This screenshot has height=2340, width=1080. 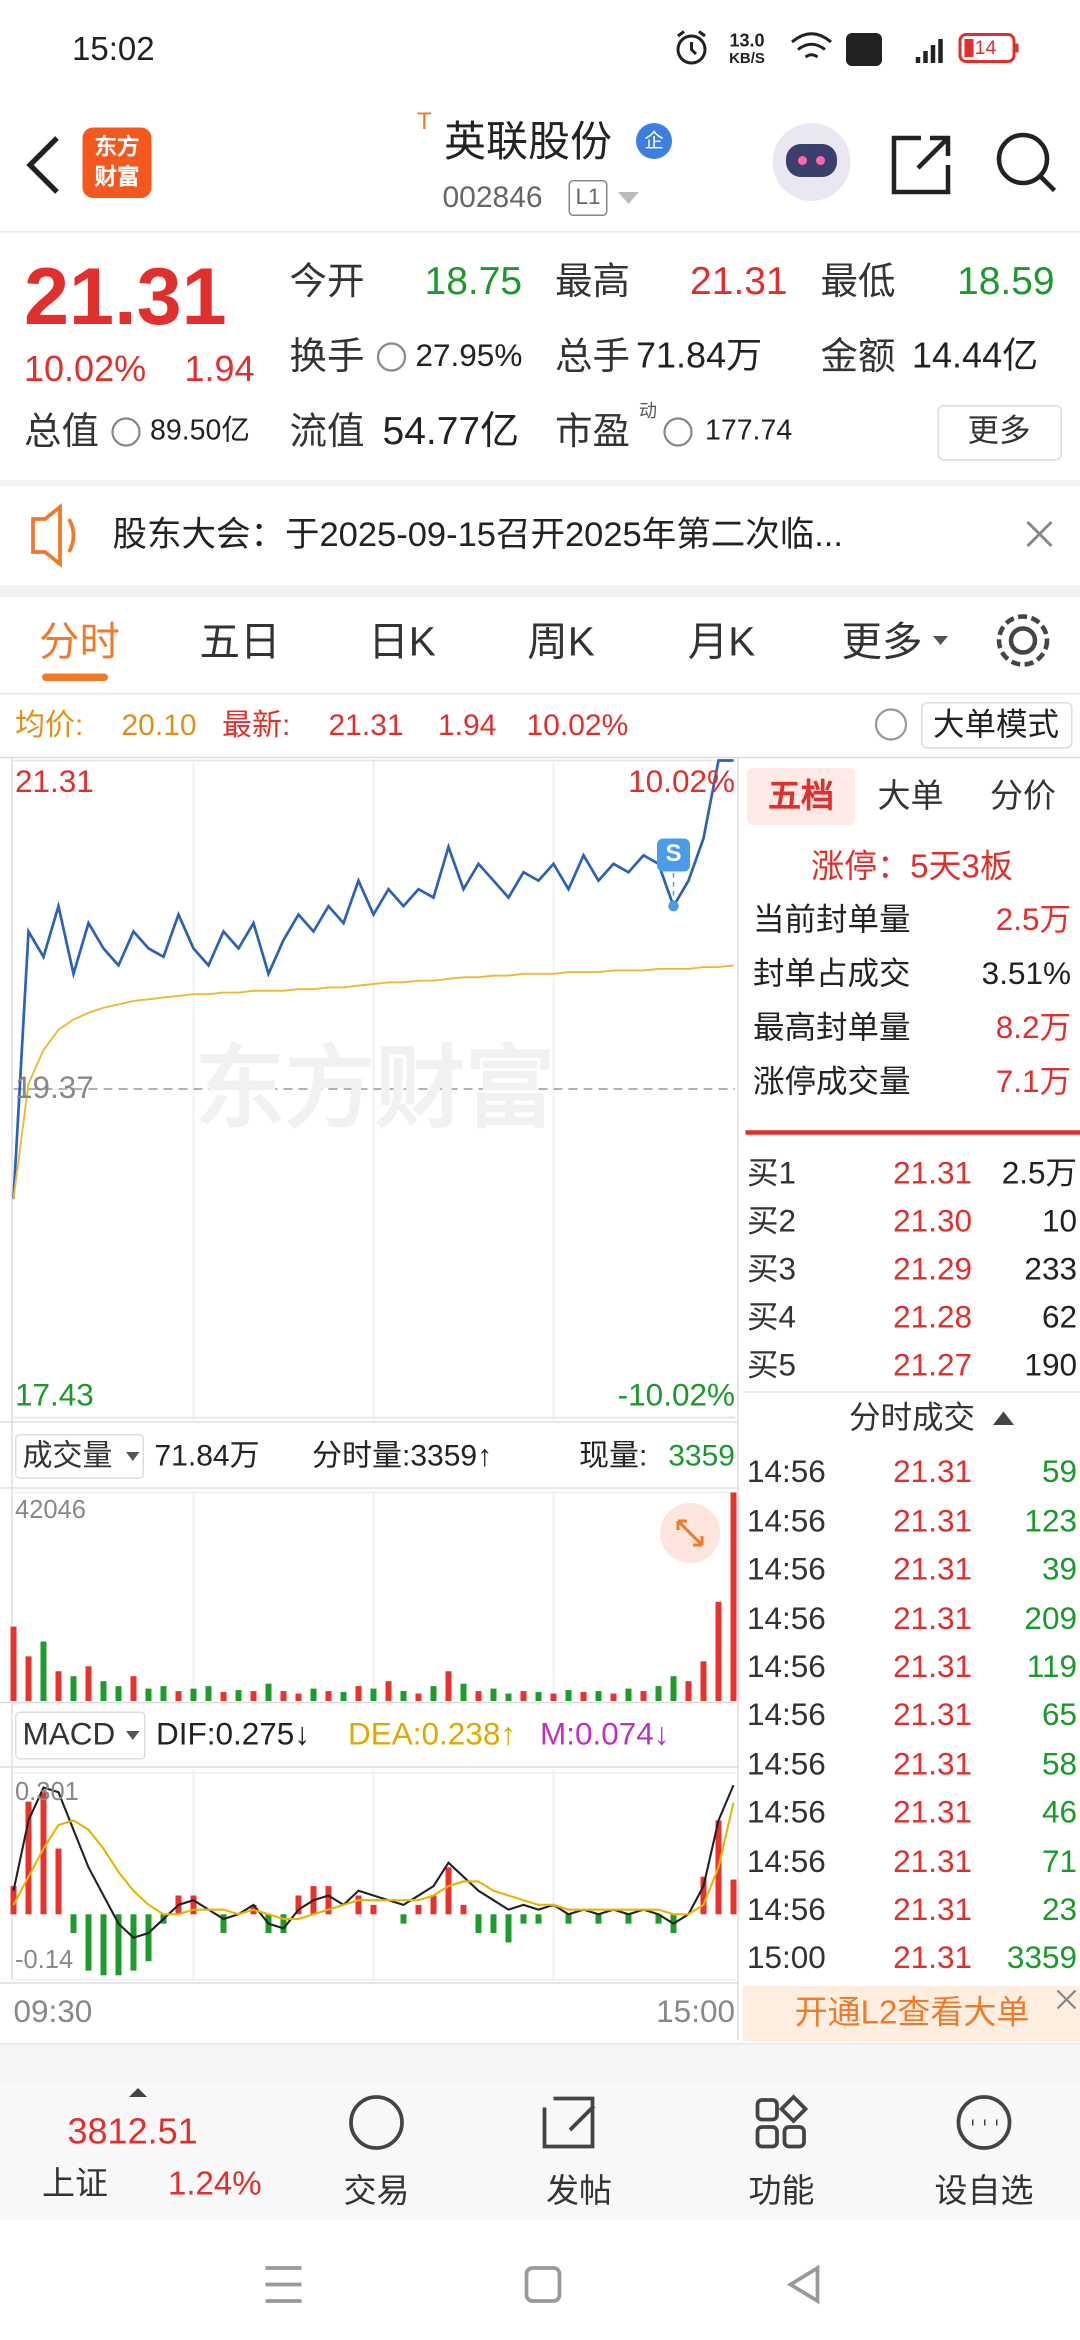 I want to click on chart-tab: 更多, so click(x=882, y=642).